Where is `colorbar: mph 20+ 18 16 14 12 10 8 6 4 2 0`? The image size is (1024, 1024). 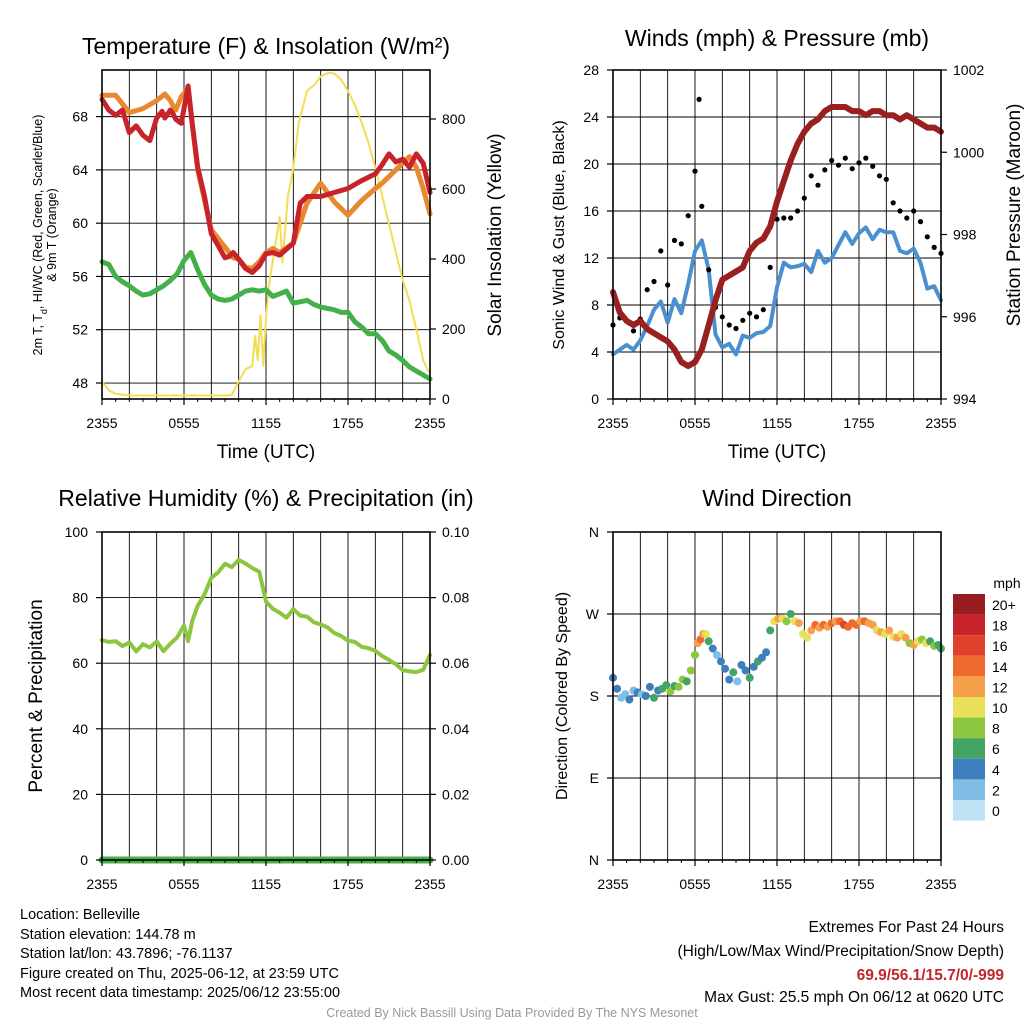
colorbar: mph 20+ 18 16 14 12 10 8 6 4 2 0 is located at coordinates (987, 698).